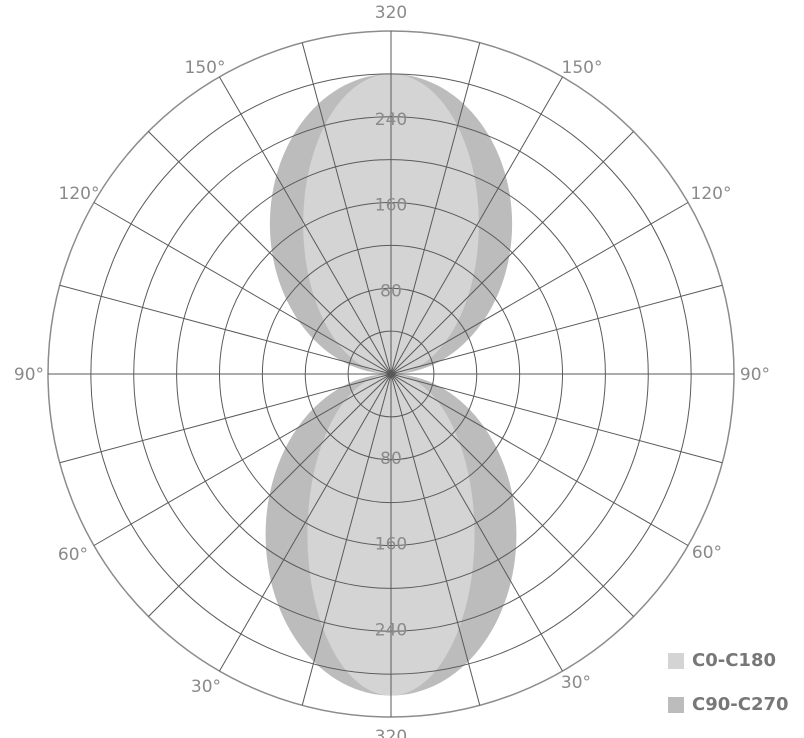 The height and width of the screenshot is (738, 804). I want to click on legend-label-c90-c270: C90-C270, so click(740, 704).